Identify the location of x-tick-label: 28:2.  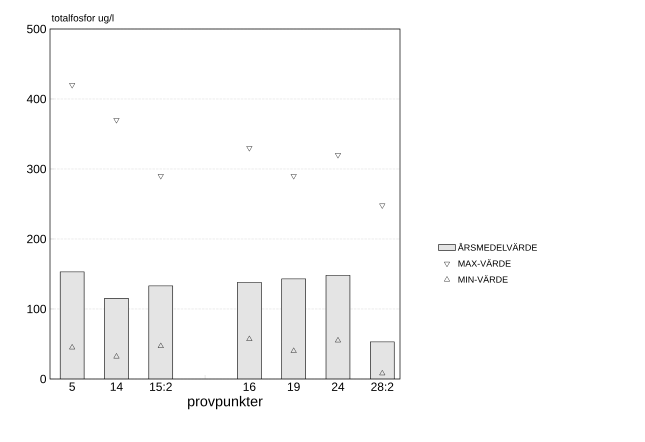
(382, 386).